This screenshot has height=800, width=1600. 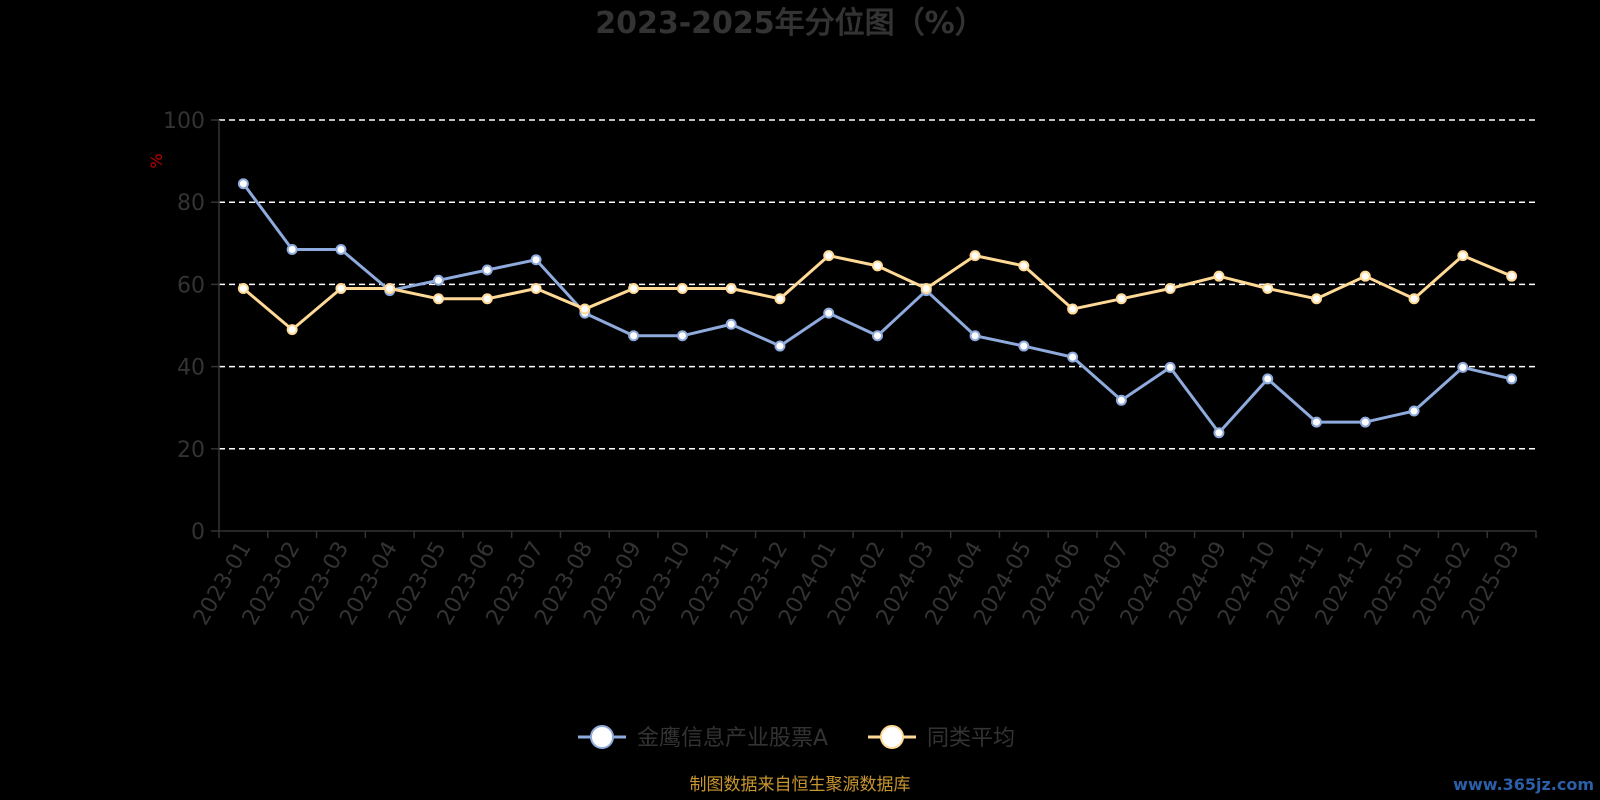 What do you see at coordinates (191, 450) in the screenshot?
I see `y-tick-label: 20` at bounding box center [191, 450].